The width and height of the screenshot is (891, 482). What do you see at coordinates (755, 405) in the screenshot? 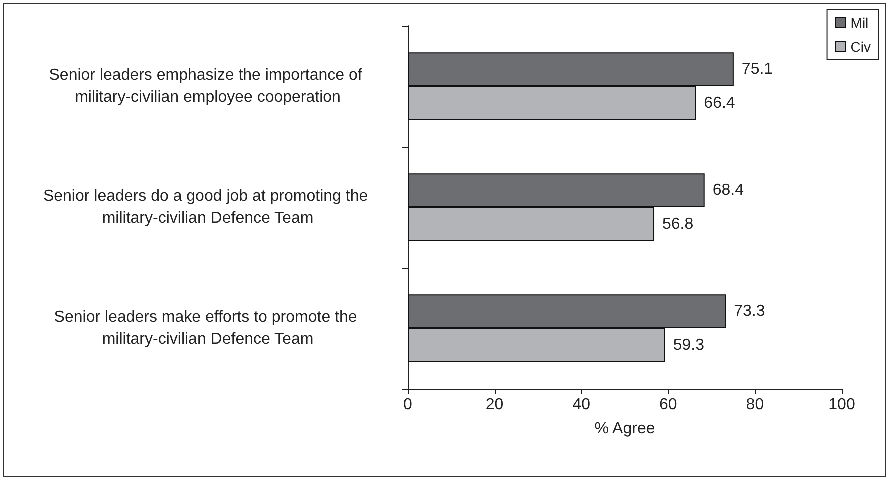
I see `x-tick-label: 80` at bounding box center [755, 405].